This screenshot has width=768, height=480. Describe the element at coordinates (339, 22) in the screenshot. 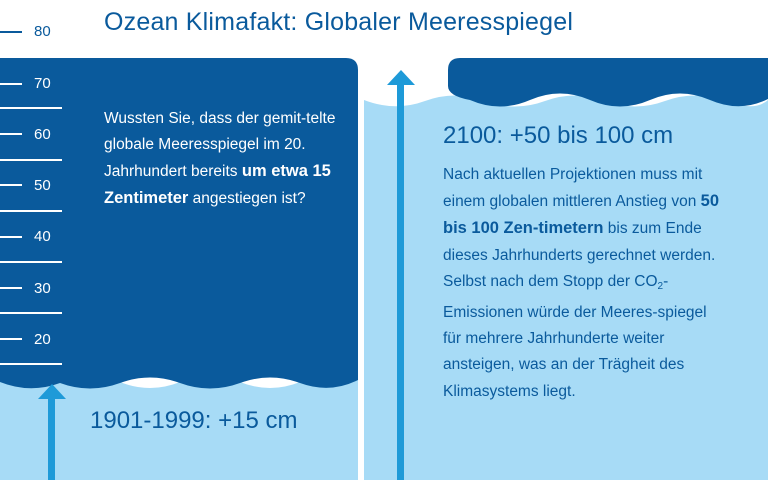

I see `page-title: Ozean Klimafakt: Globaler Meeresspiegel` at that location.